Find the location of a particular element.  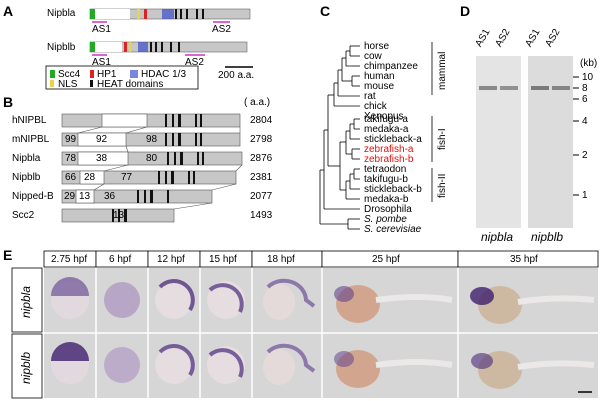

stage-label-25hpf: 25 hpf is located at coordinates (386, 259).